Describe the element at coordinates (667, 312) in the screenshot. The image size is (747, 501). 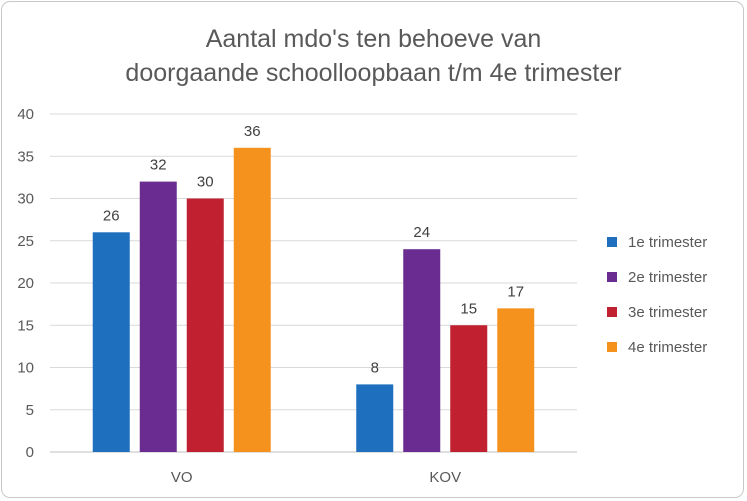
I see `legend-label: 3e trimester` at that location.